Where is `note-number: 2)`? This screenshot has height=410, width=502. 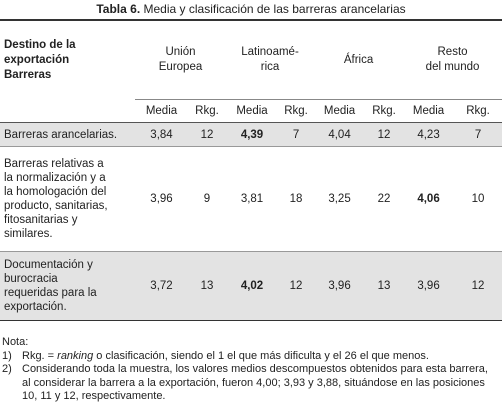
note-number: 2) is located at coordinates (7, 369).